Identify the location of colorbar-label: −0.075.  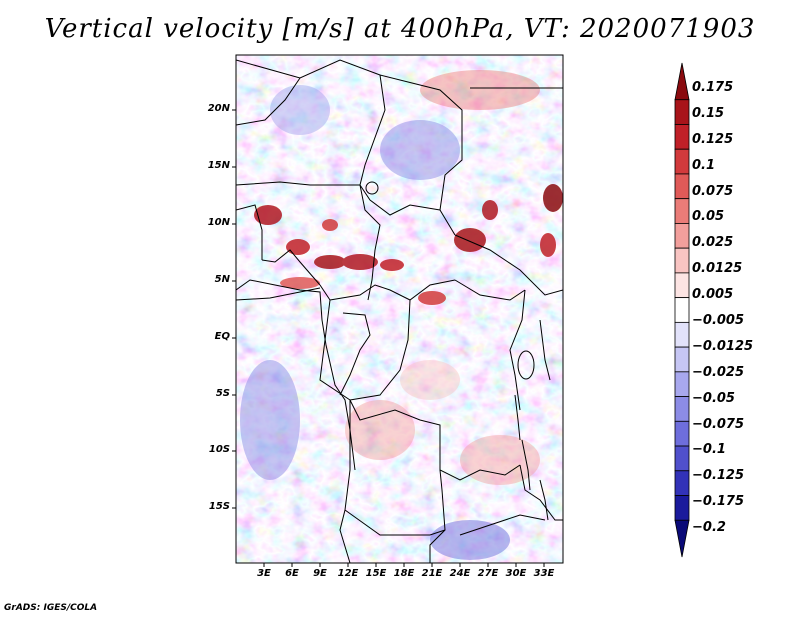
(718, 424).